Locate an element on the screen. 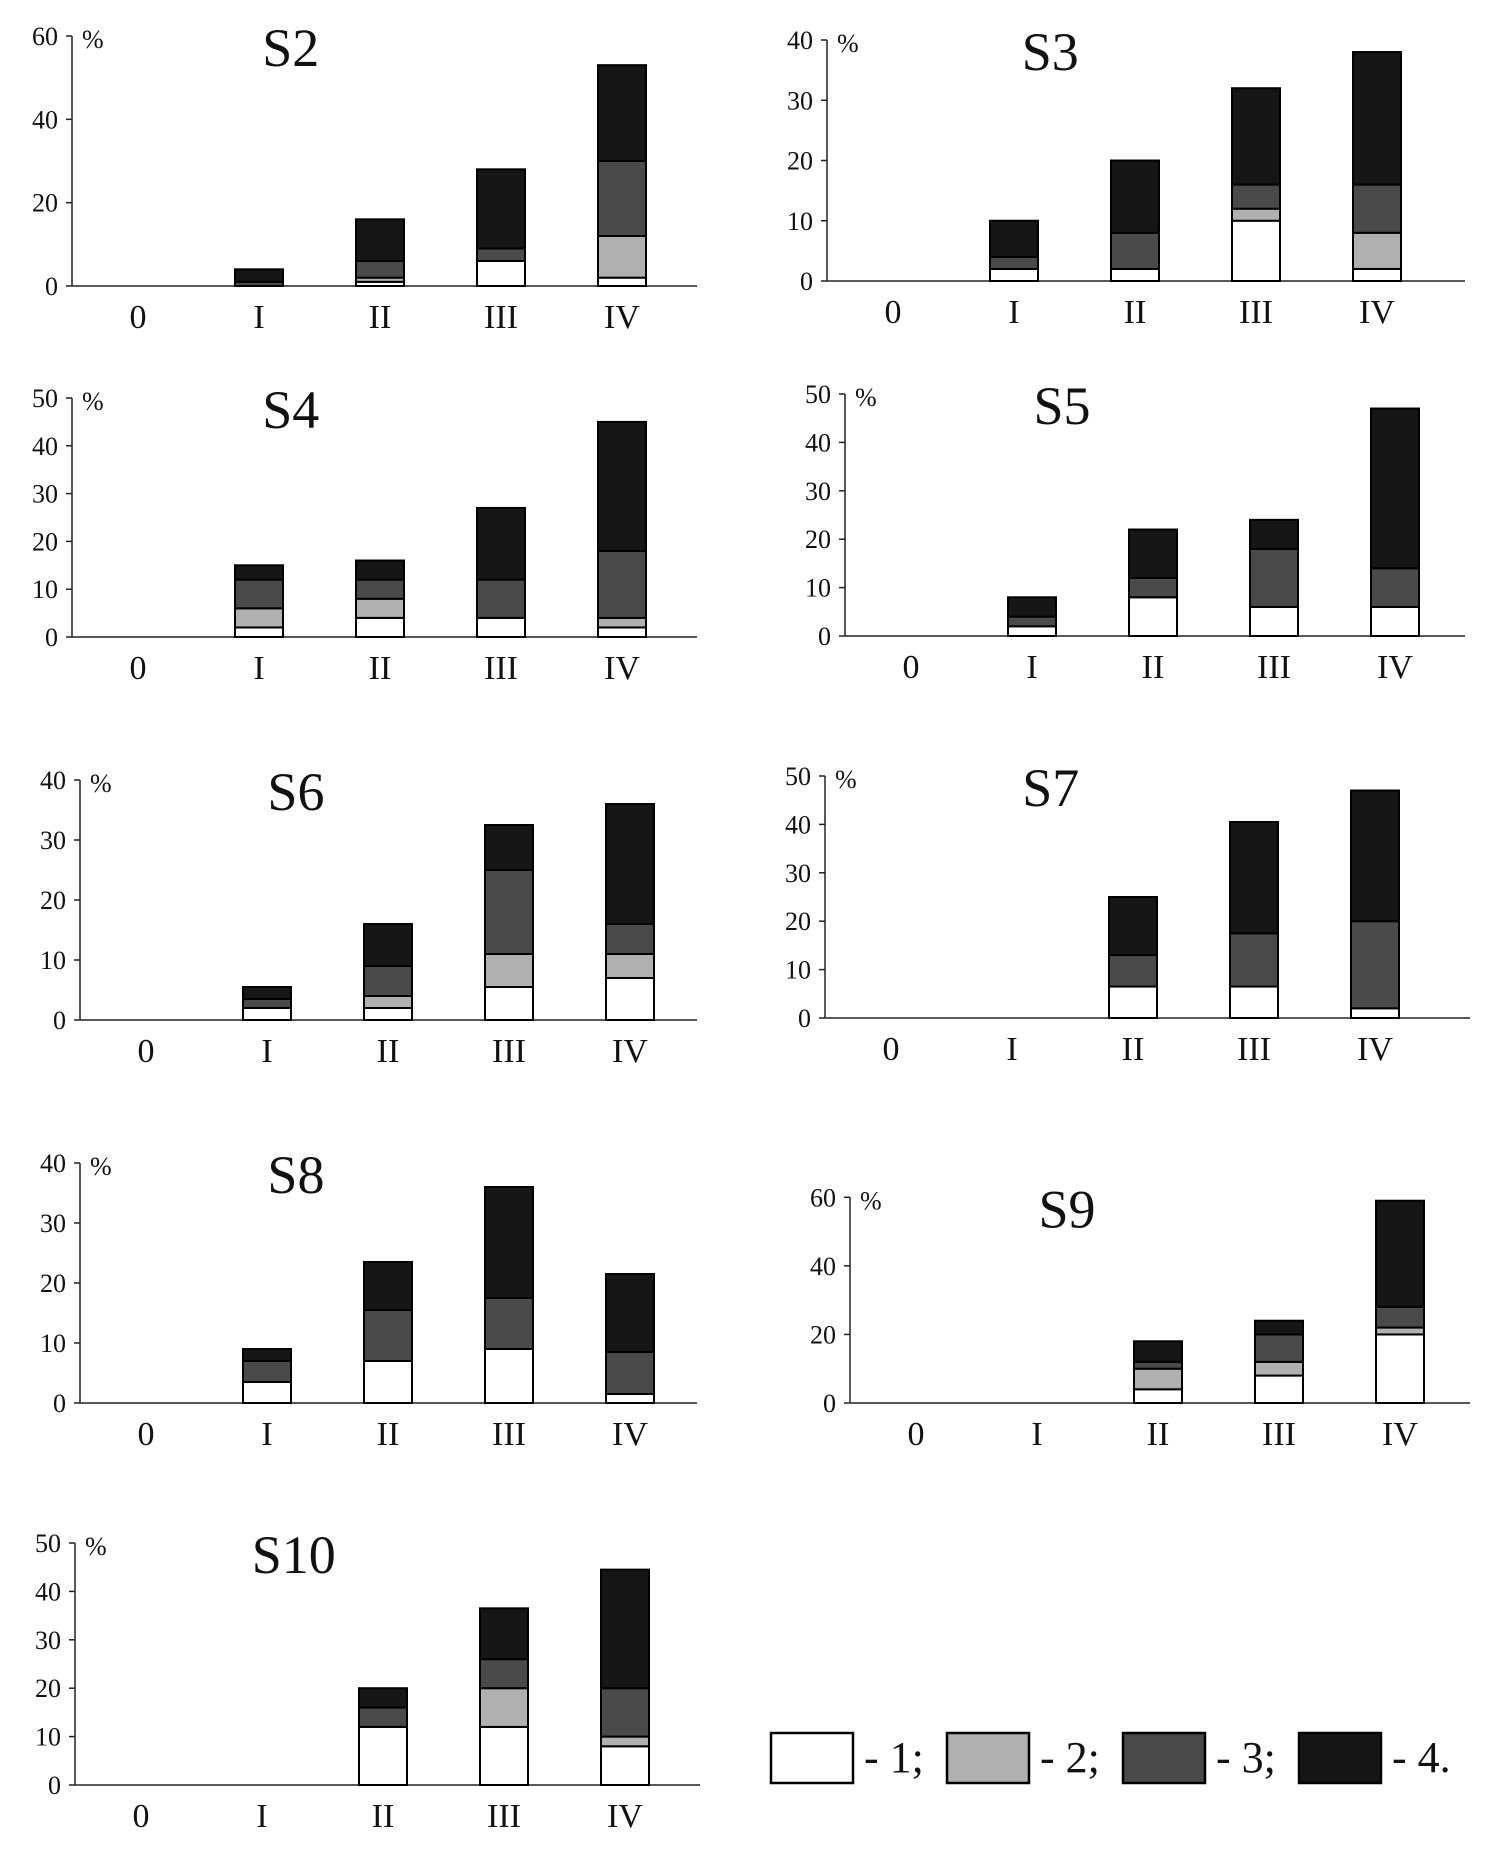 The width and height of the screenshot is (1495, 1858). legend-label: - 3; is located at coordinates (1246, 1757).